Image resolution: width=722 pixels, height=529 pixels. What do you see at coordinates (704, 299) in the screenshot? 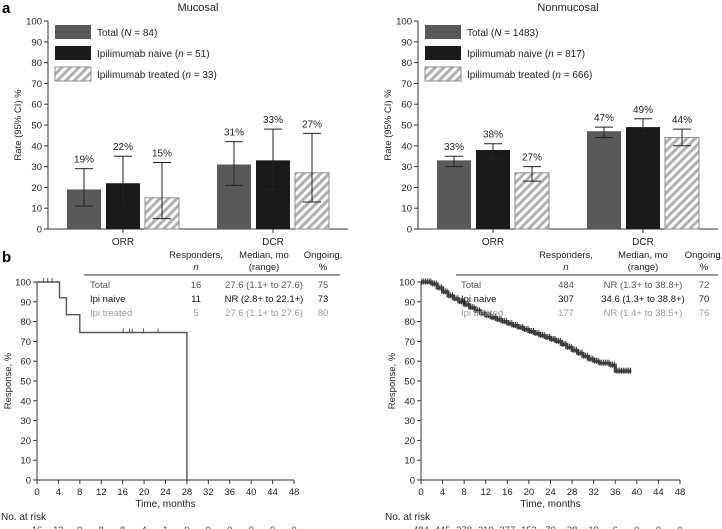
I see `table-row-ongoing: 70` at bounding box center [704, 299].